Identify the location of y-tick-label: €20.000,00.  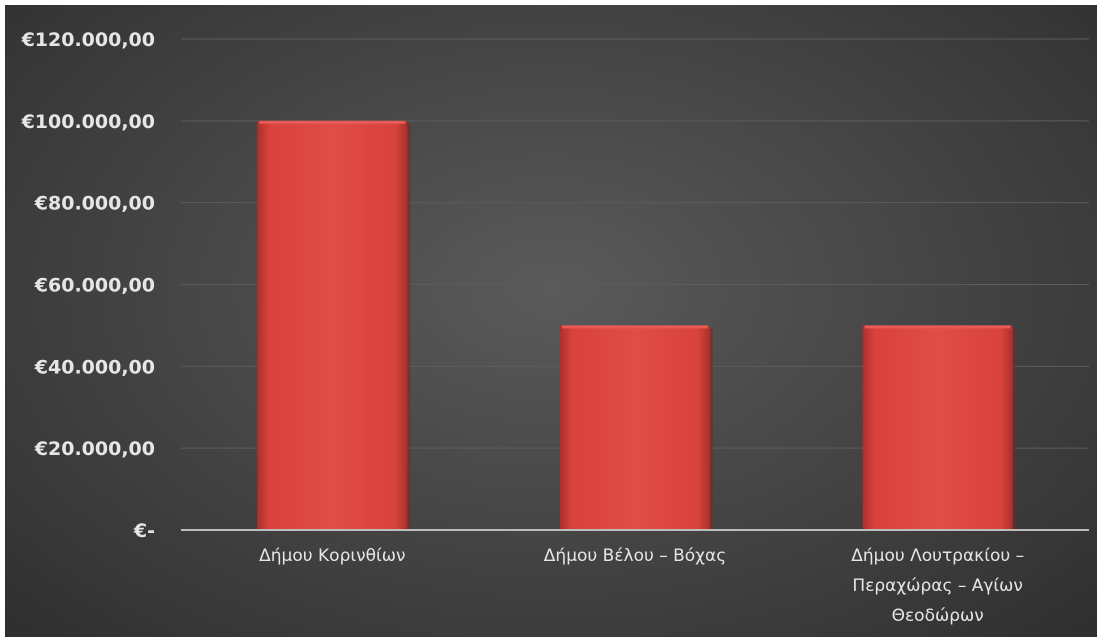
(94, 449).